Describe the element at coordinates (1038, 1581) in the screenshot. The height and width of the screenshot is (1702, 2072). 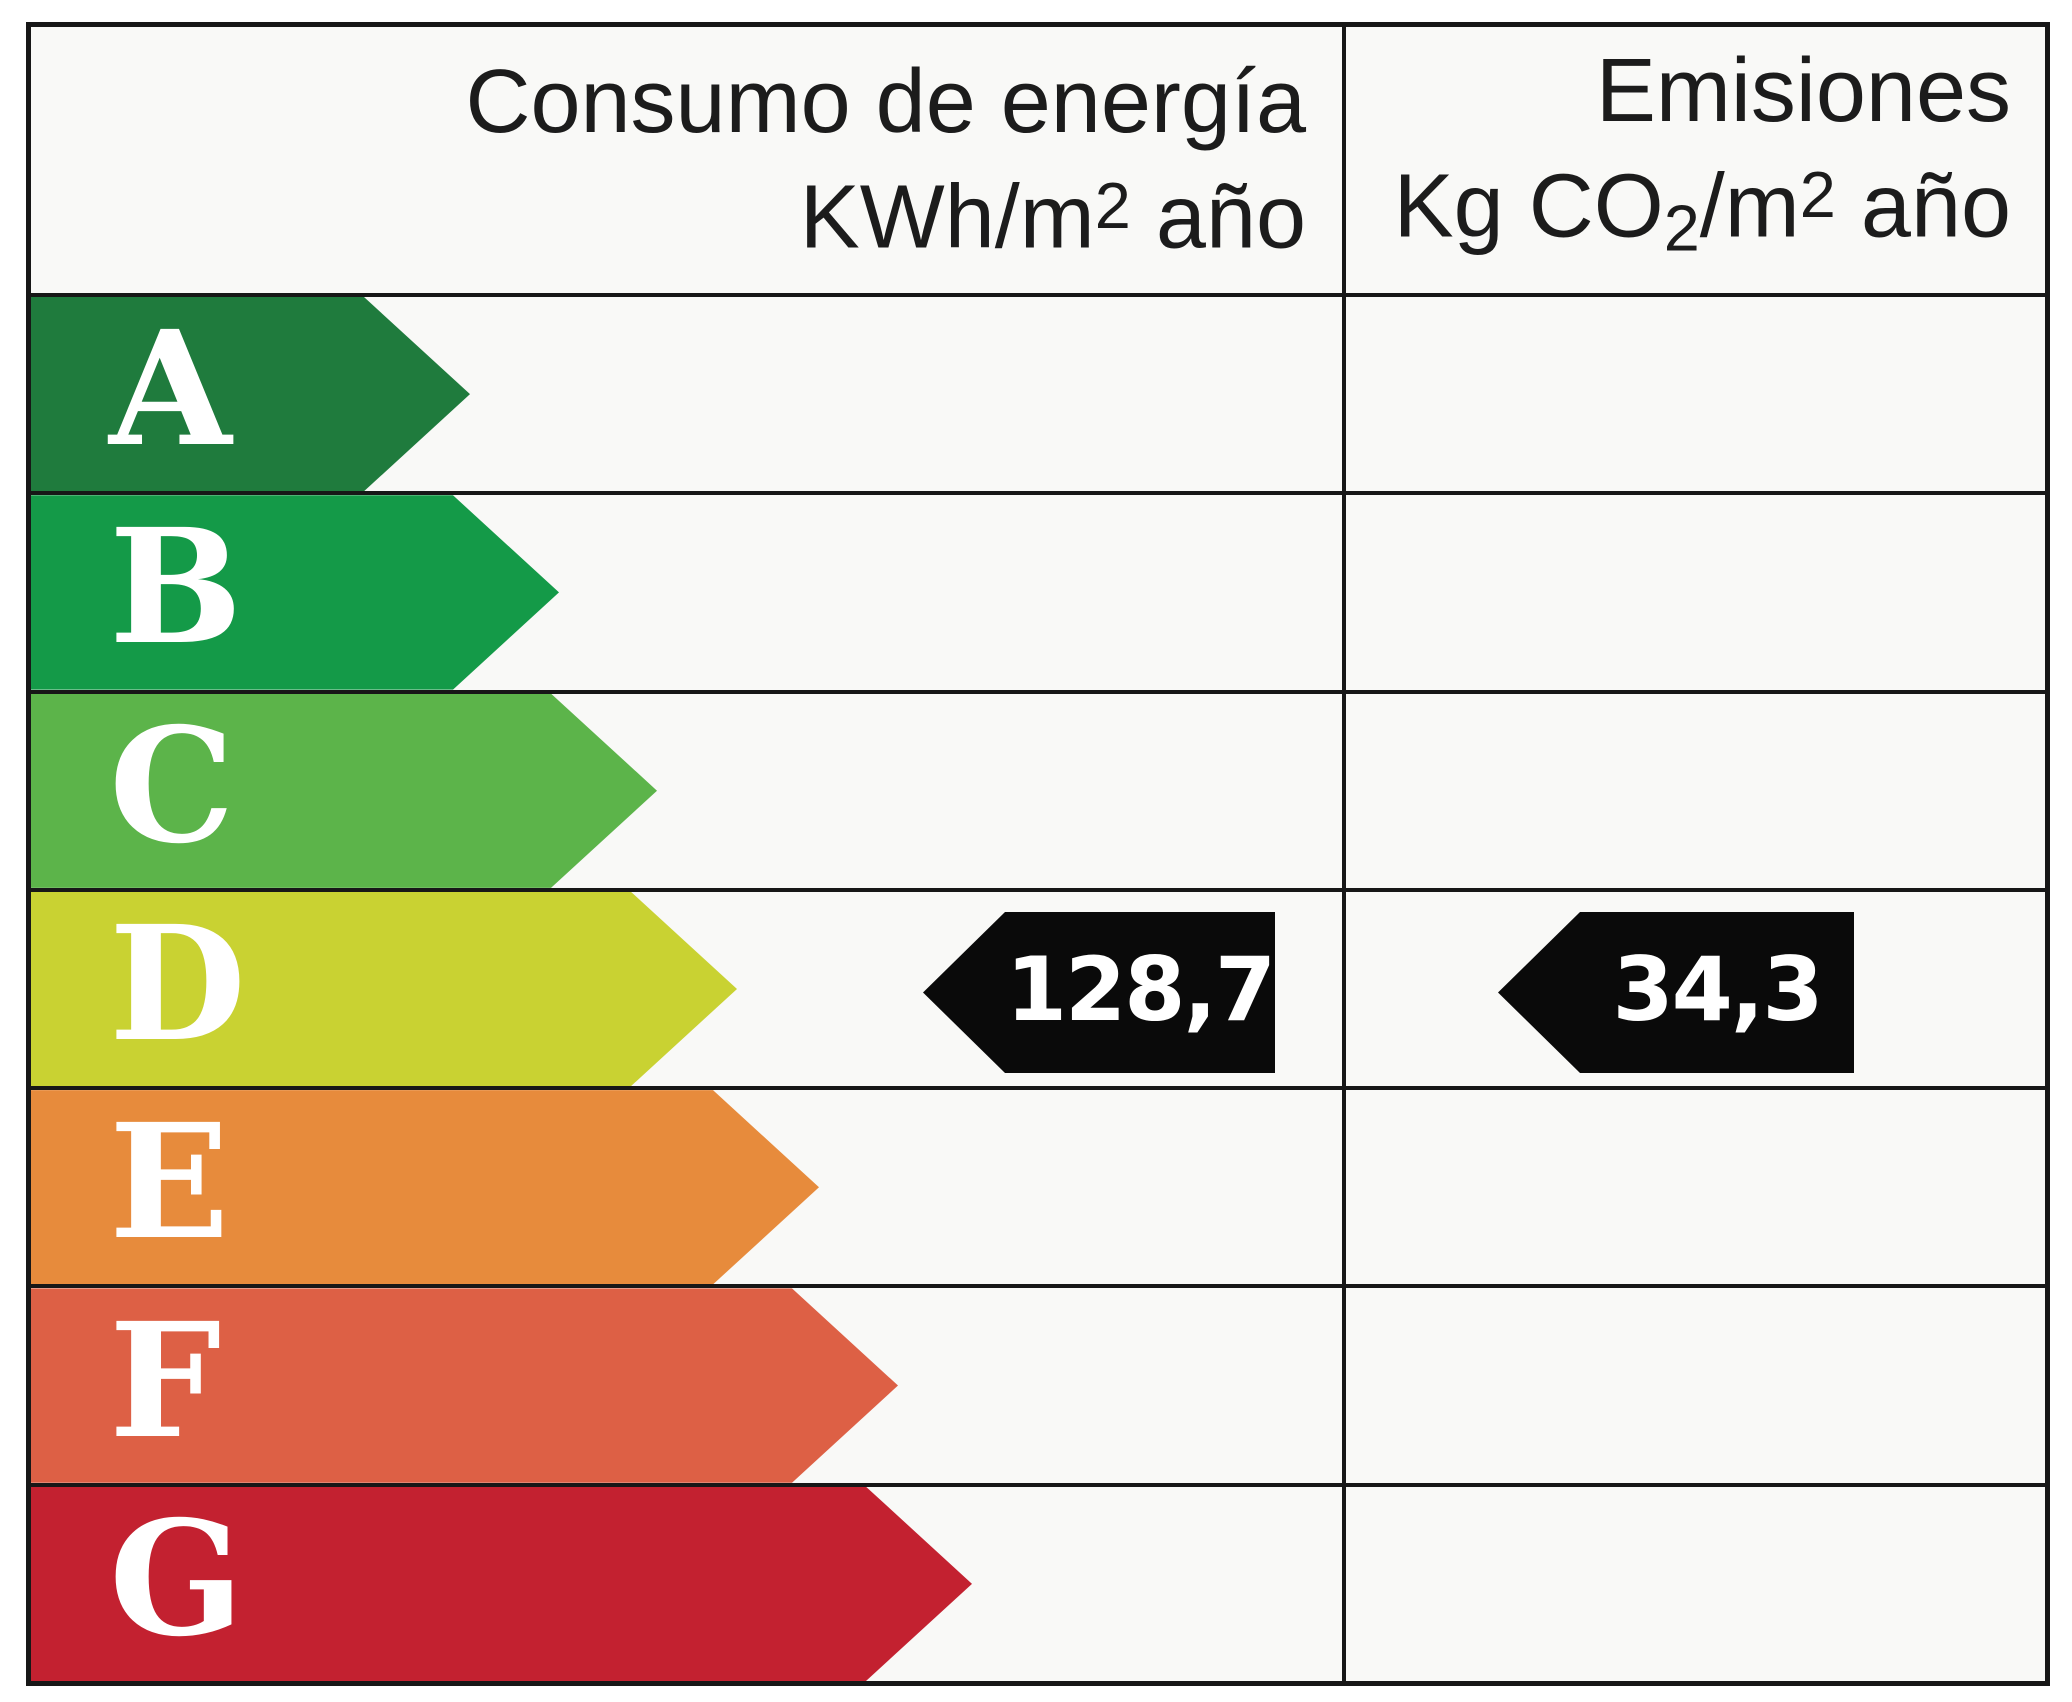
I see `rating-row-g: G` at that location.